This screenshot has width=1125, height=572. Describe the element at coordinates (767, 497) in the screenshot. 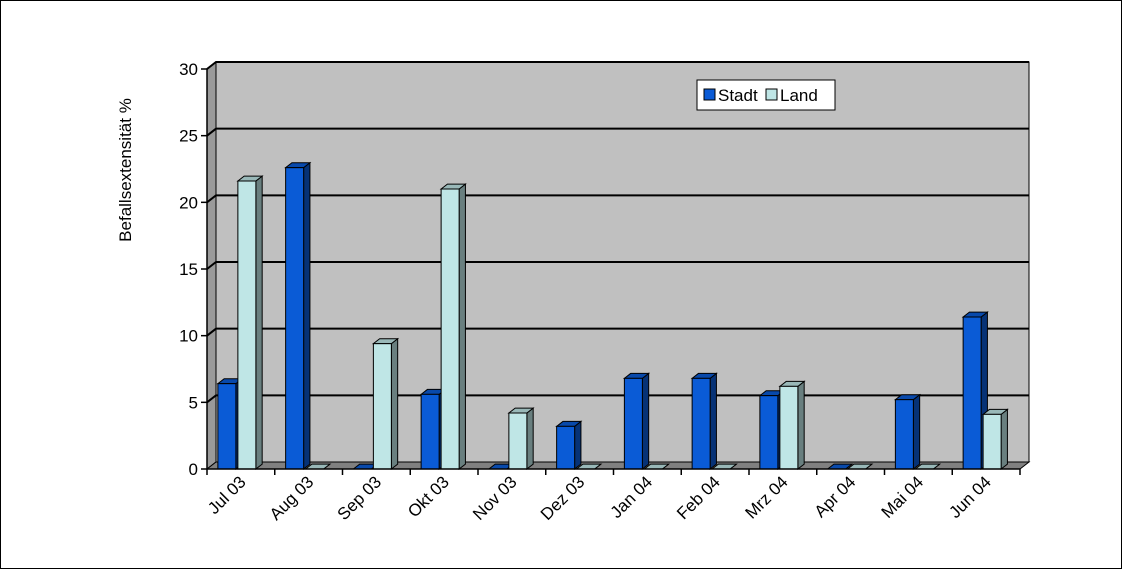

I see `x-tick-label: Mrz 04` at that location.